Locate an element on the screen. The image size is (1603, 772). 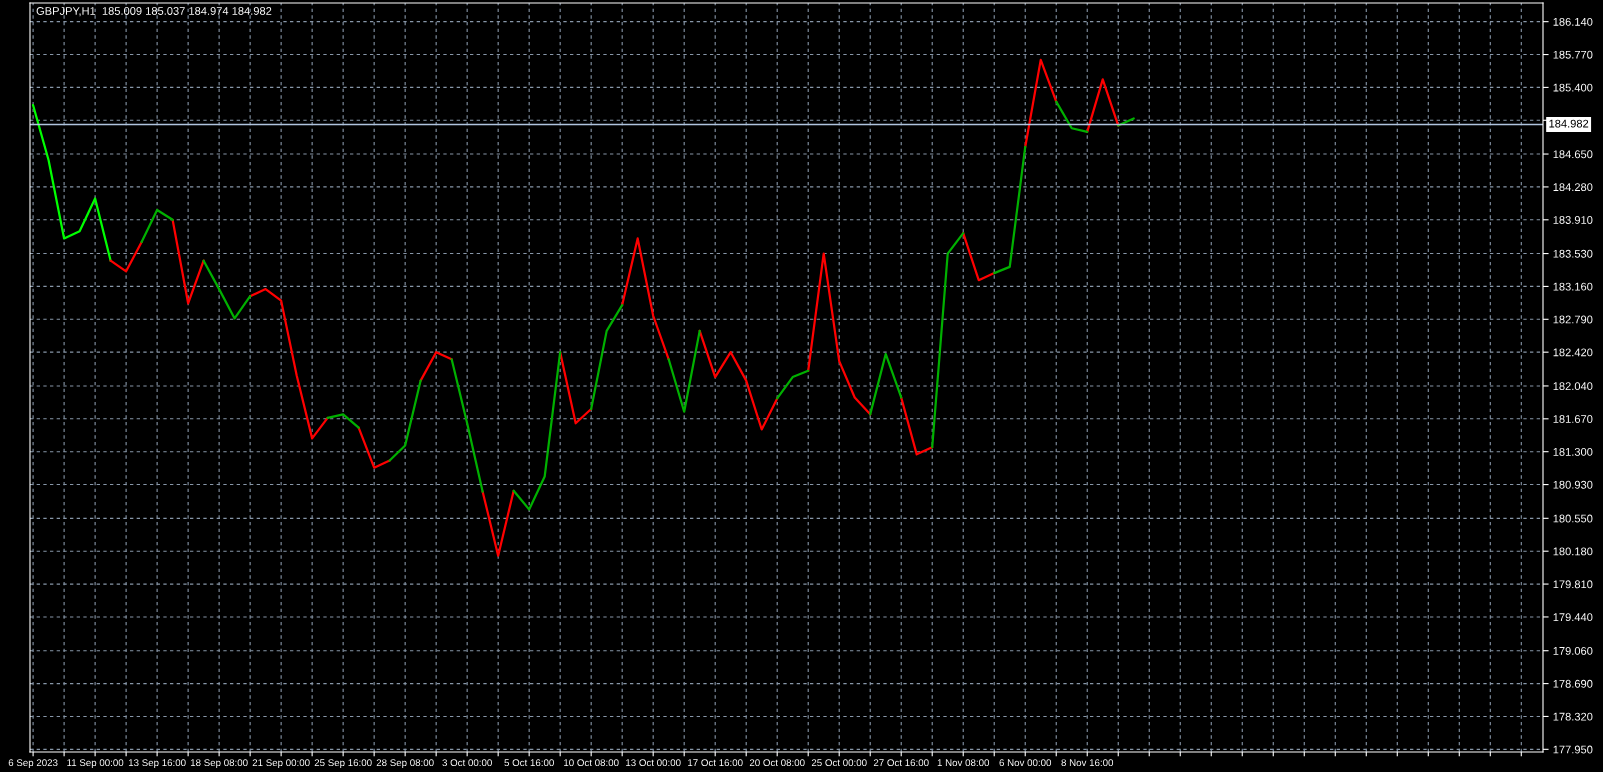
x-tick-label: 11 Sep 00:00 is located at coordinates (95, 764).